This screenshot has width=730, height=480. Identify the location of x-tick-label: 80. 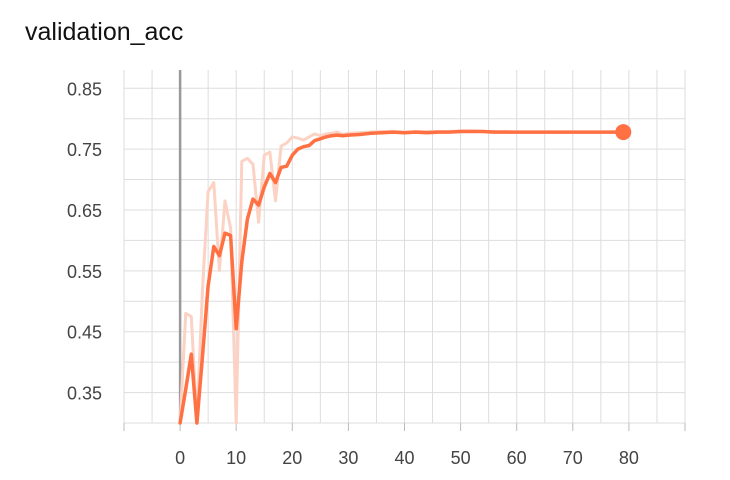
(629, 458).